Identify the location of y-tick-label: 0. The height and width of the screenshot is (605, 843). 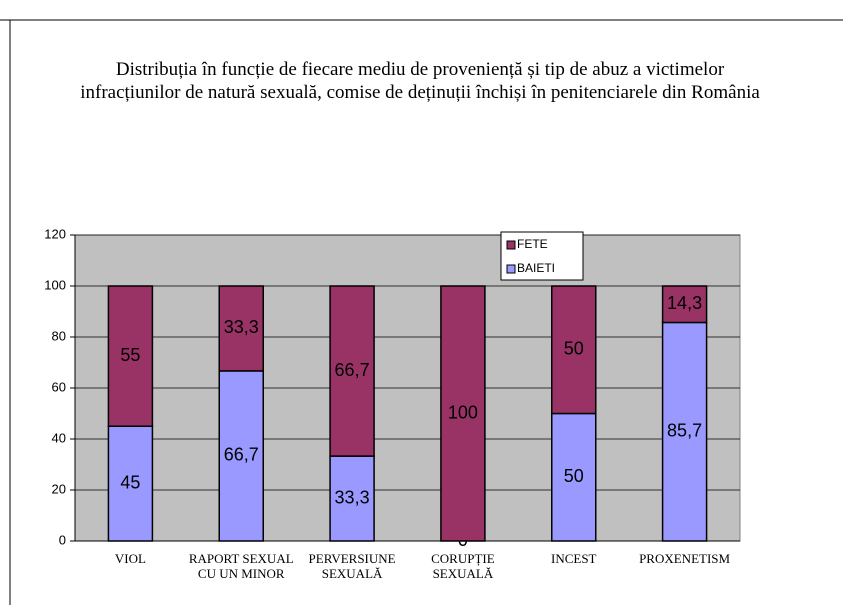
(62, 539).